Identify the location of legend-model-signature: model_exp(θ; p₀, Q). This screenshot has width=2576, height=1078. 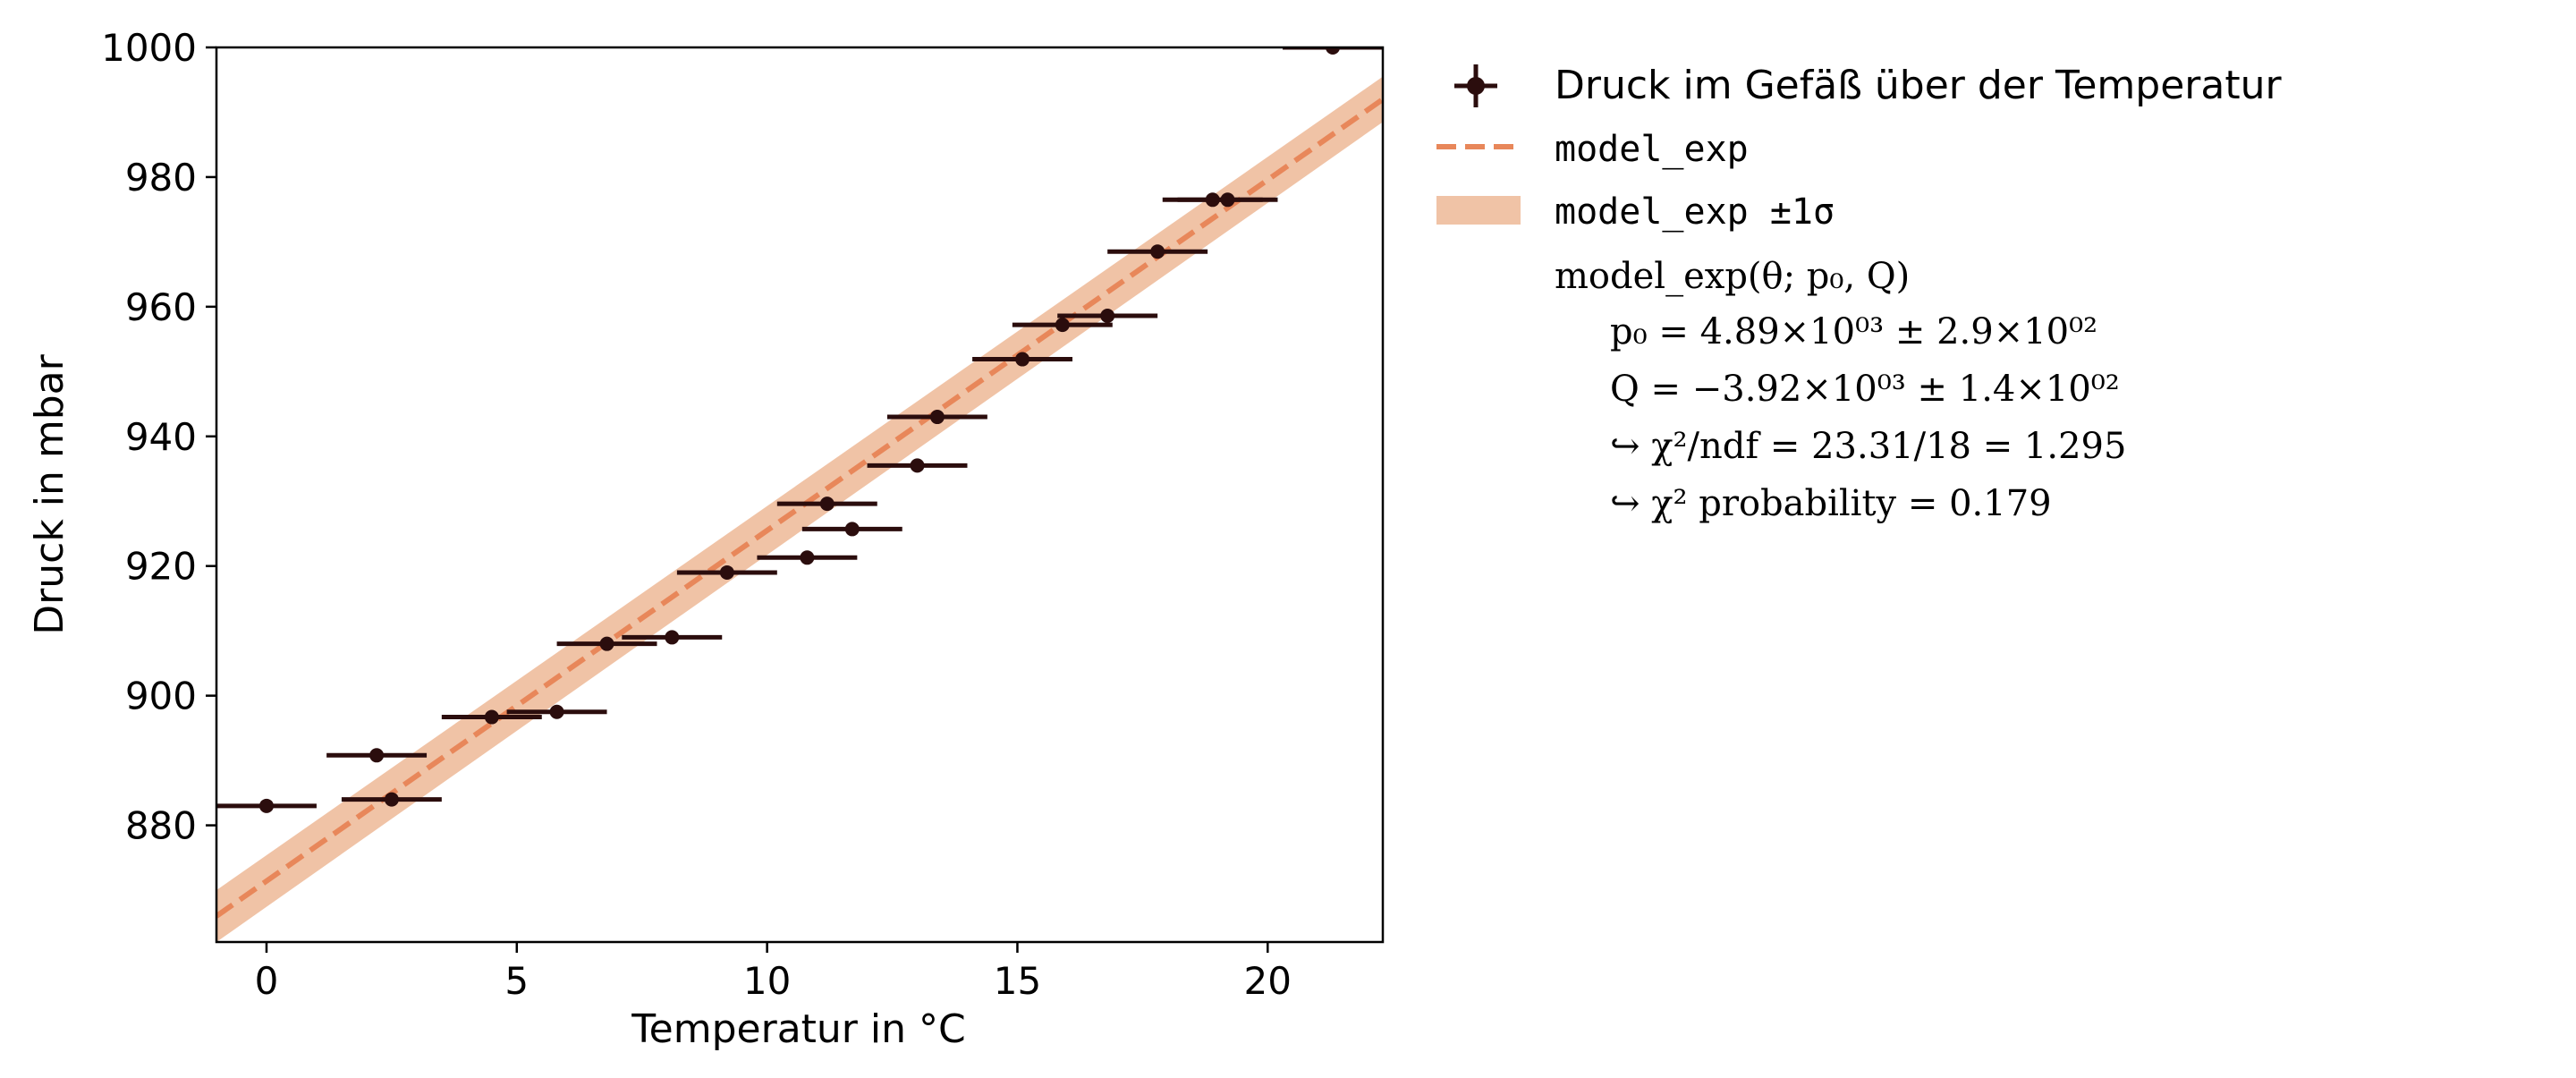
(1732, 276).